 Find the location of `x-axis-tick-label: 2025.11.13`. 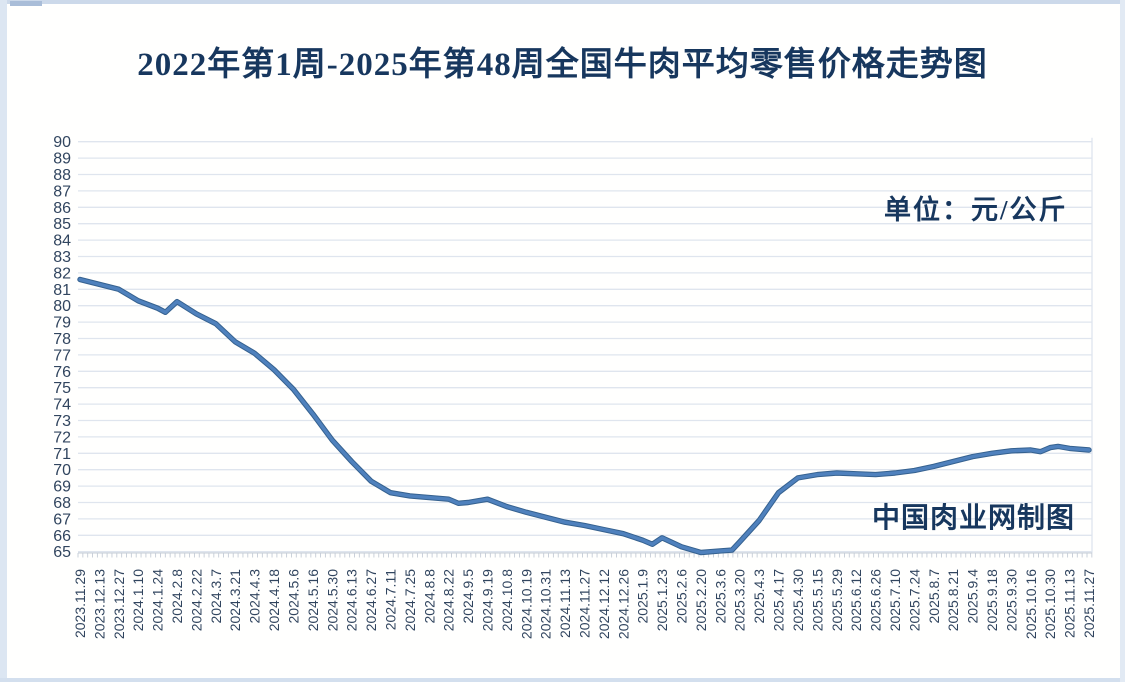

x-axis-tick-label: 2025.11.13 is located at coordinates (1070, 603).